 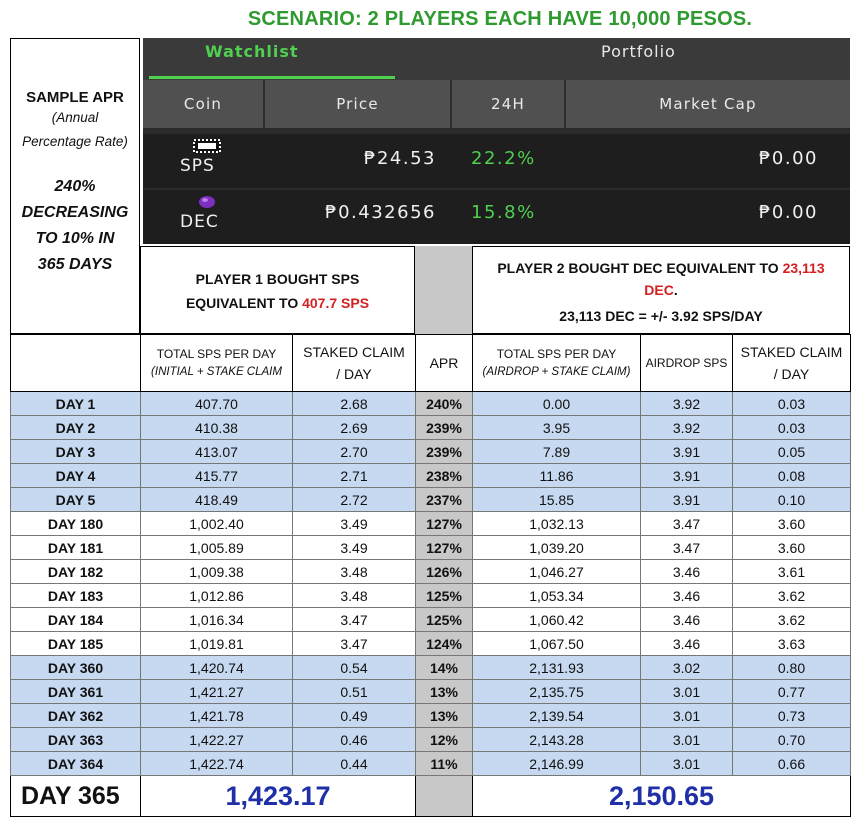 I want to click on p2-airdrop-cell: 3.02, so click(x=686, y=667).